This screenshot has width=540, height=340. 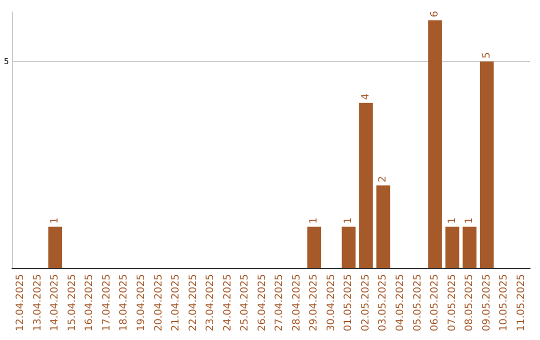 I want to click on x-tick-label: 04.05.2025, so click(x=400, y=303).